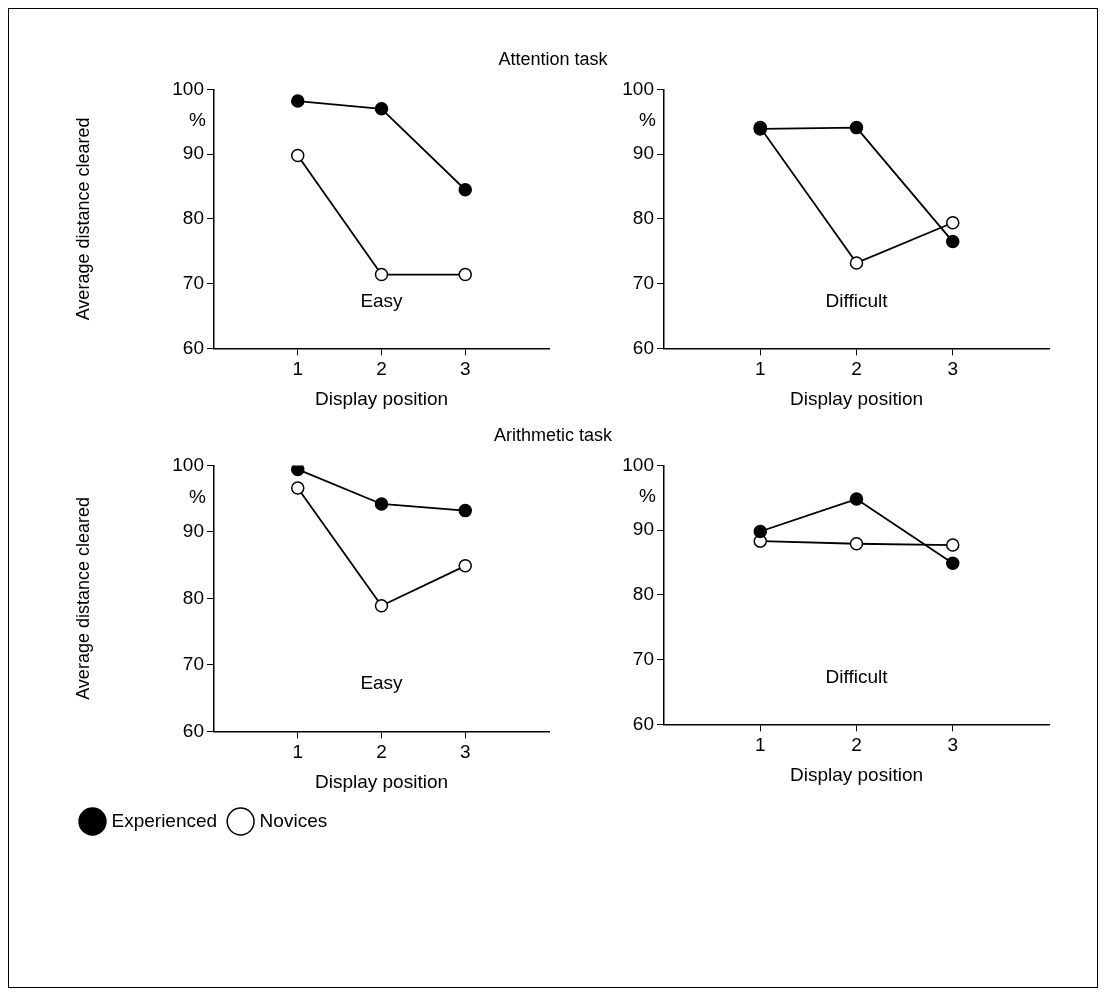  I want to click on chart-title: Arithmetic task, so click(553, 435).